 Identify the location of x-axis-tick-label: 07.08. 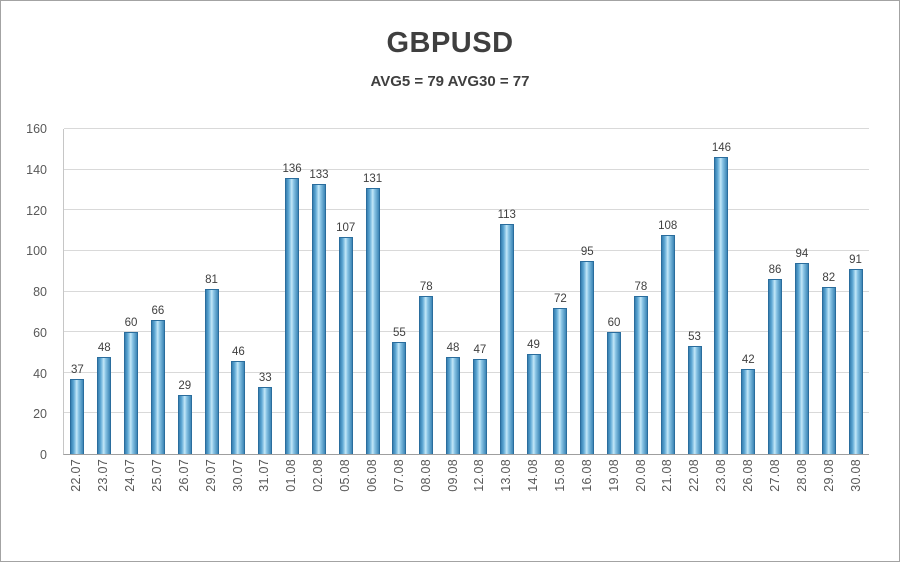
(398, 475).